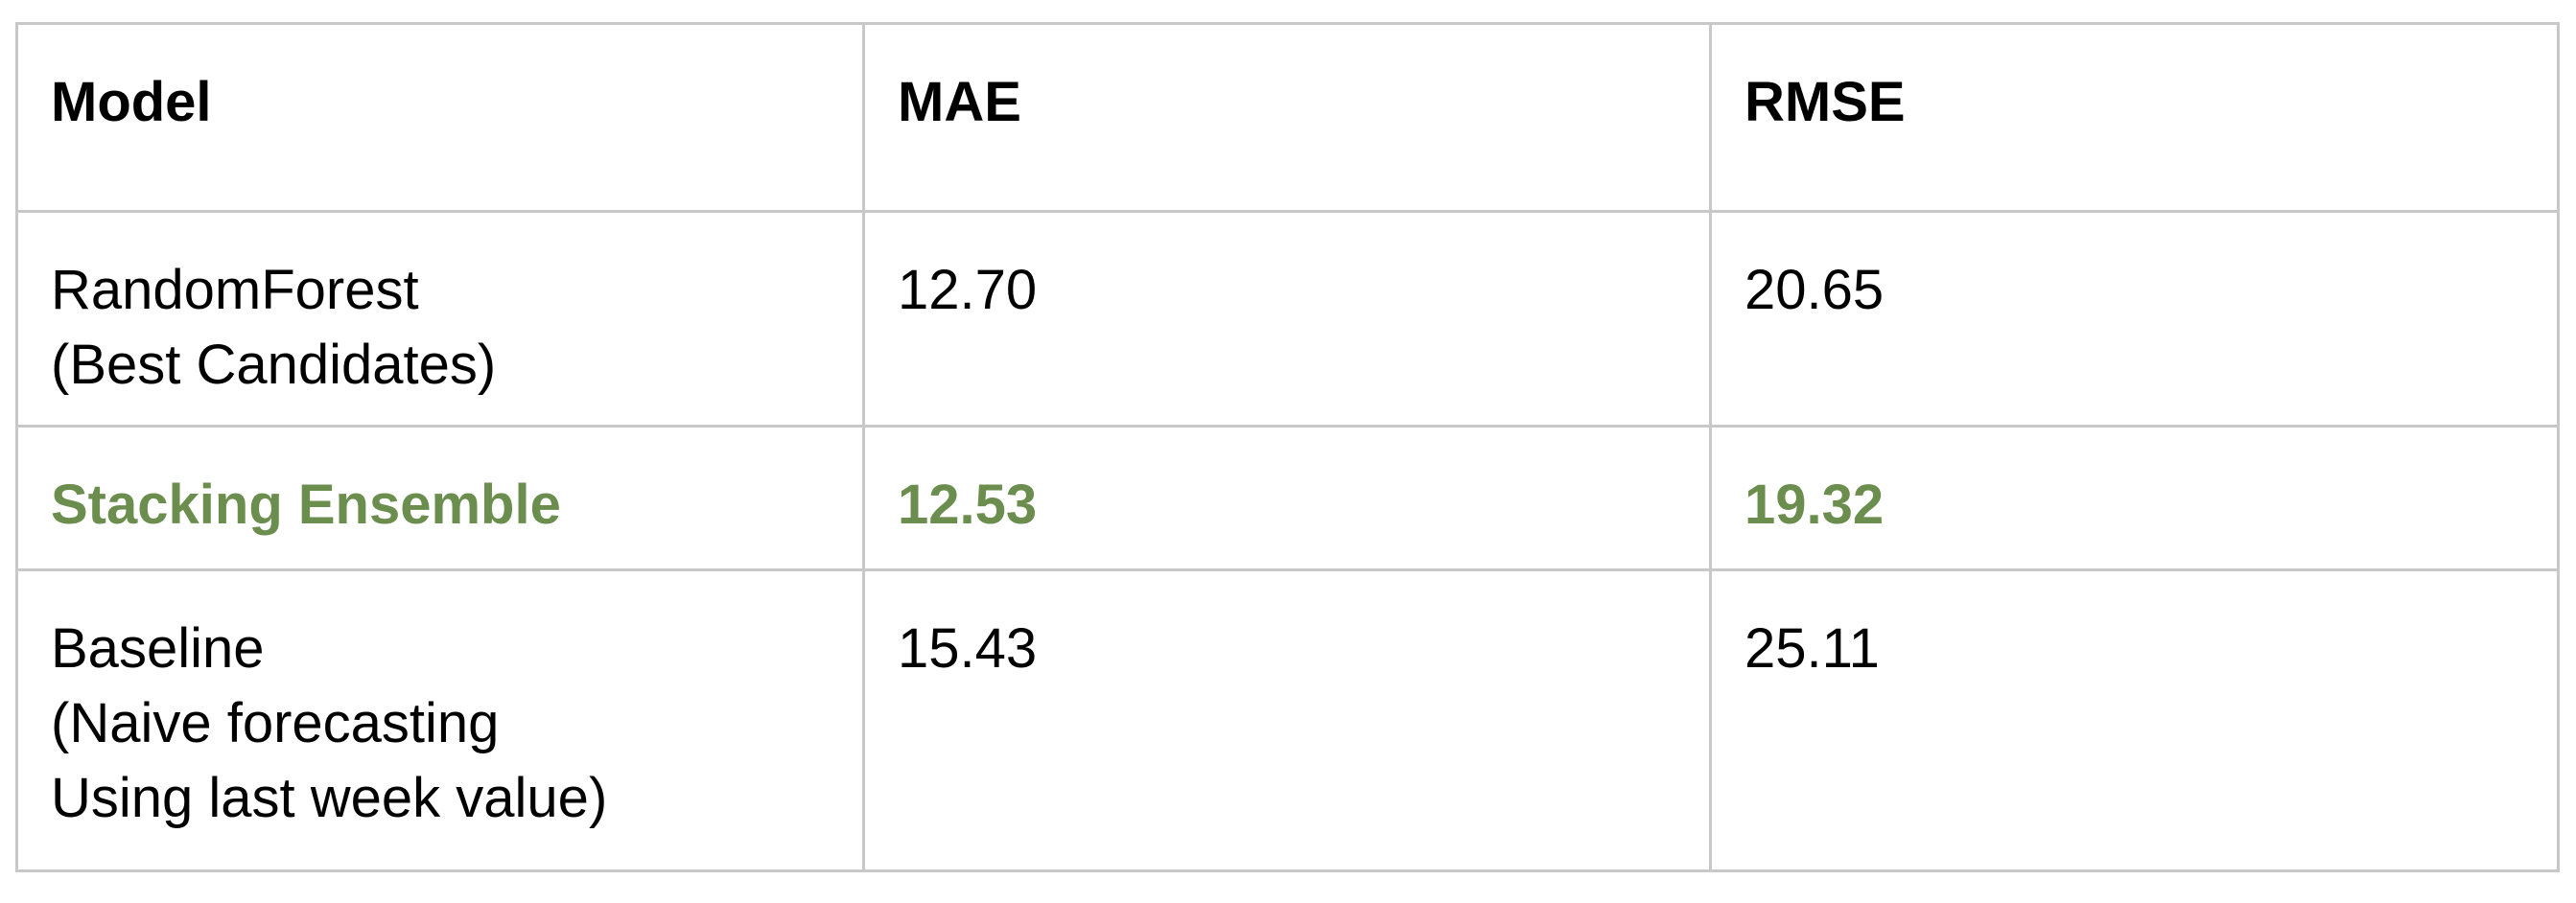  Describe the element at coordinates (2134, 498) in the screenshot. I see `cell-rmse: 19.32` at that location.